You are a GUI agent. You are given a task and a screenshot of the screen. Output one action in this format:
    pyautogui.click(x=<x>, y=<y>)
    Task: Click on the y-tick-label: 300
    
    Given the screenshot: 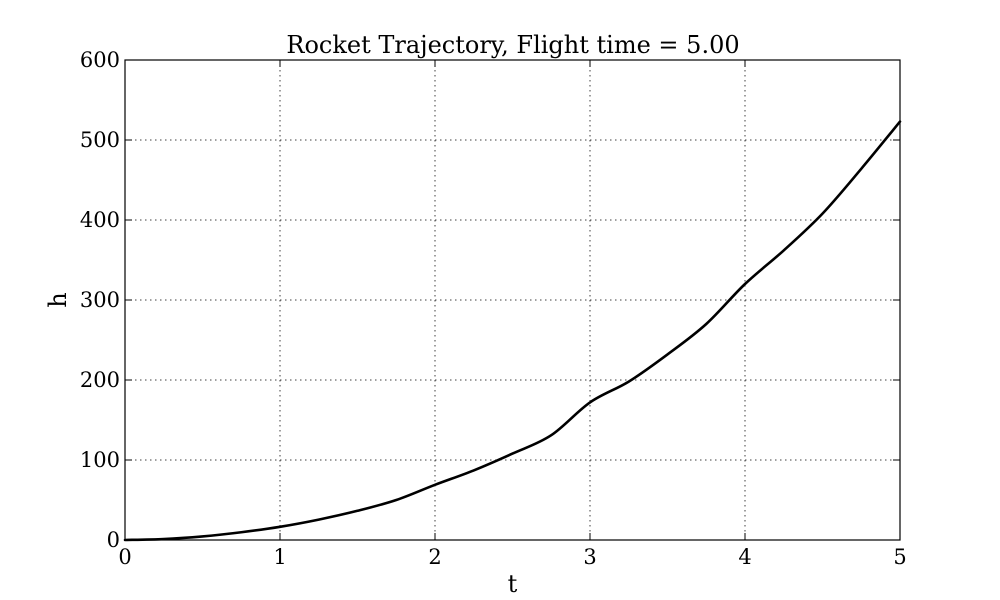 What is the action you would take?
    pyautogui.click(x=100, y=300)
    